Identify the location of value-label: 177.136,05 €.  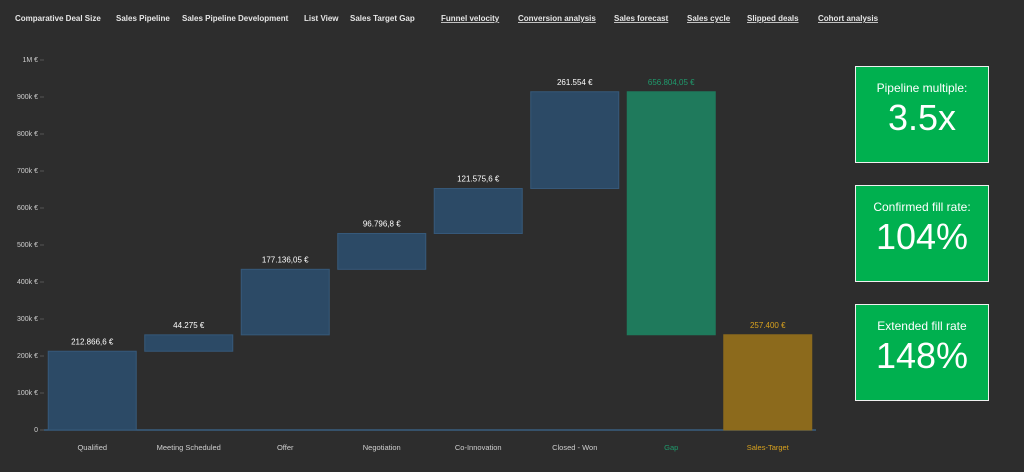
(285, 259).